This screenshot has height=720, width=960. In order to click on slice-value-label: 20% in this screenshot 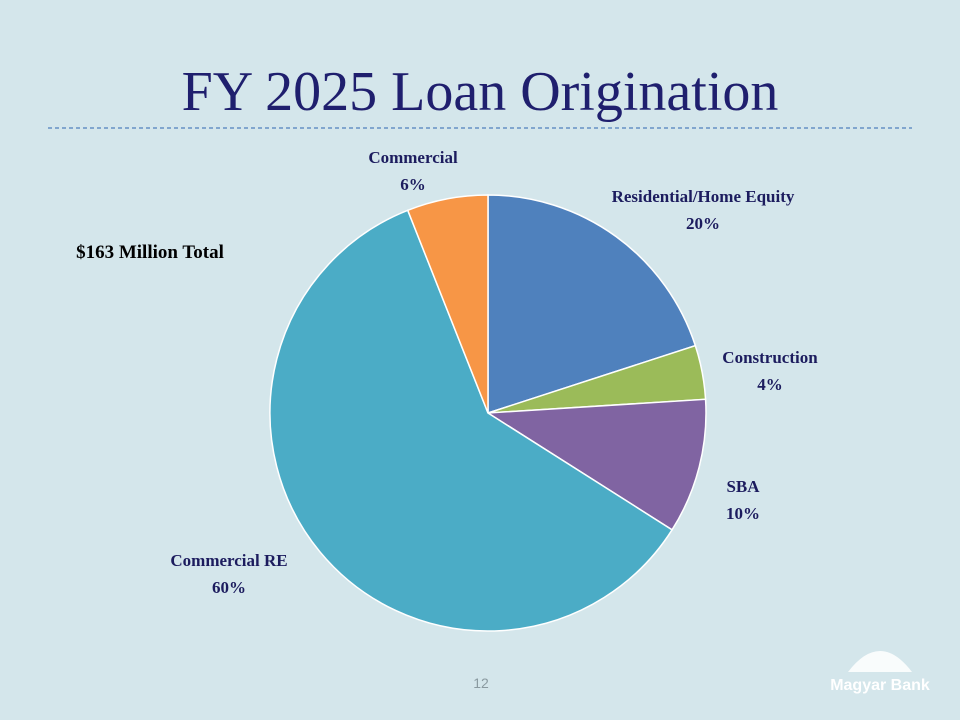, I will do `click(703, 223)`.